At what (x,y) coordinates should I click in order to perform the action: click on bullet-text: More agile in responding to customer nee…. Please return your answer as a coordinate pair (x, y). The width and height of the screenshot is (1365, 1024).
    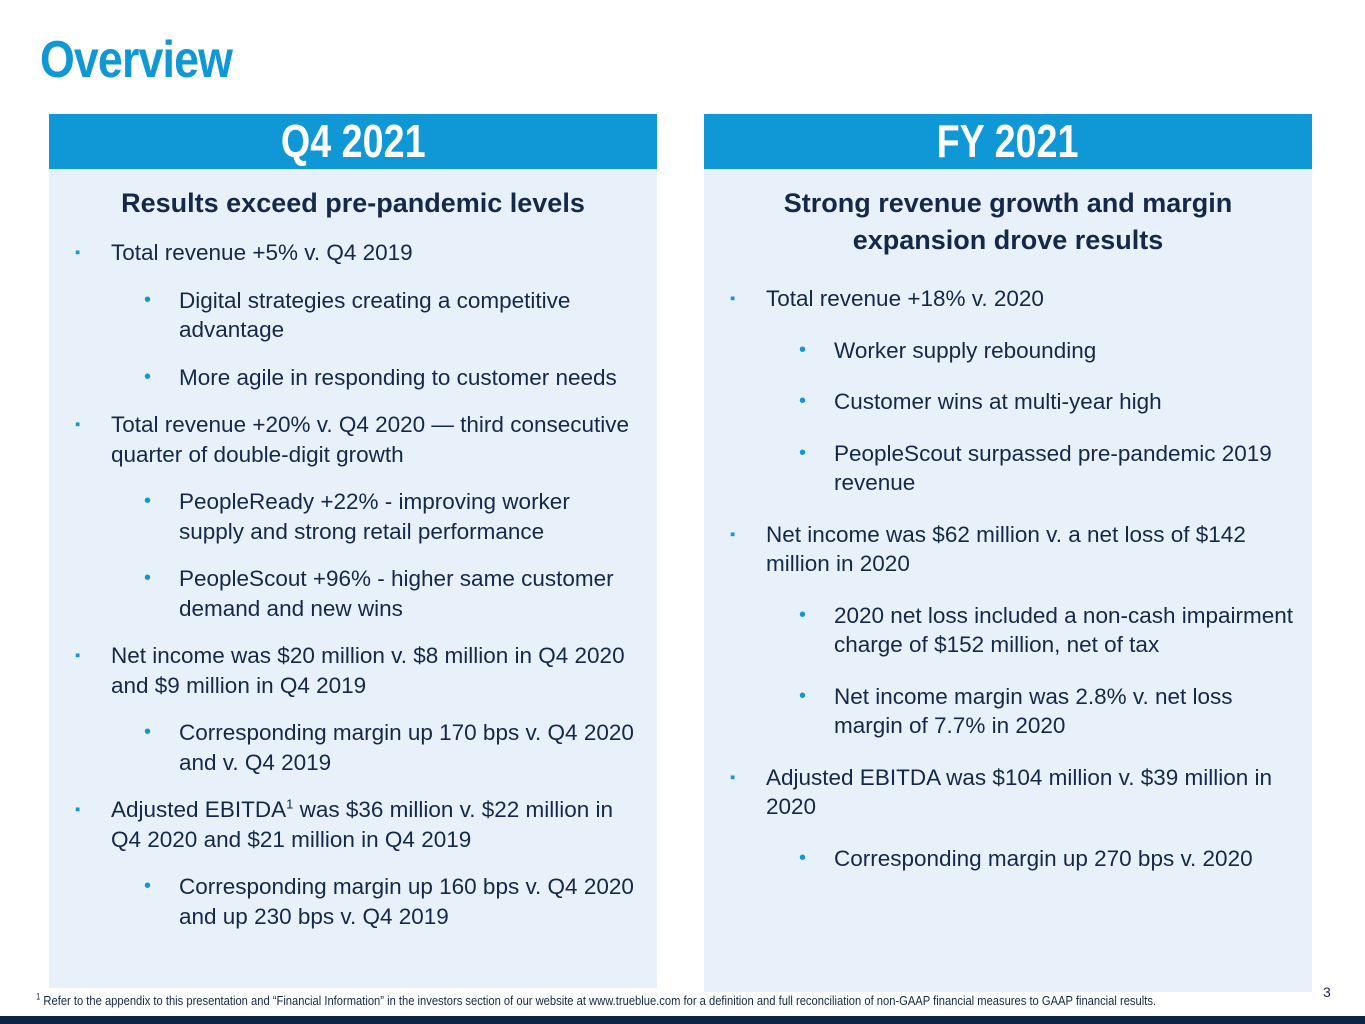
    Looking at the image, I should click on (398, 377).